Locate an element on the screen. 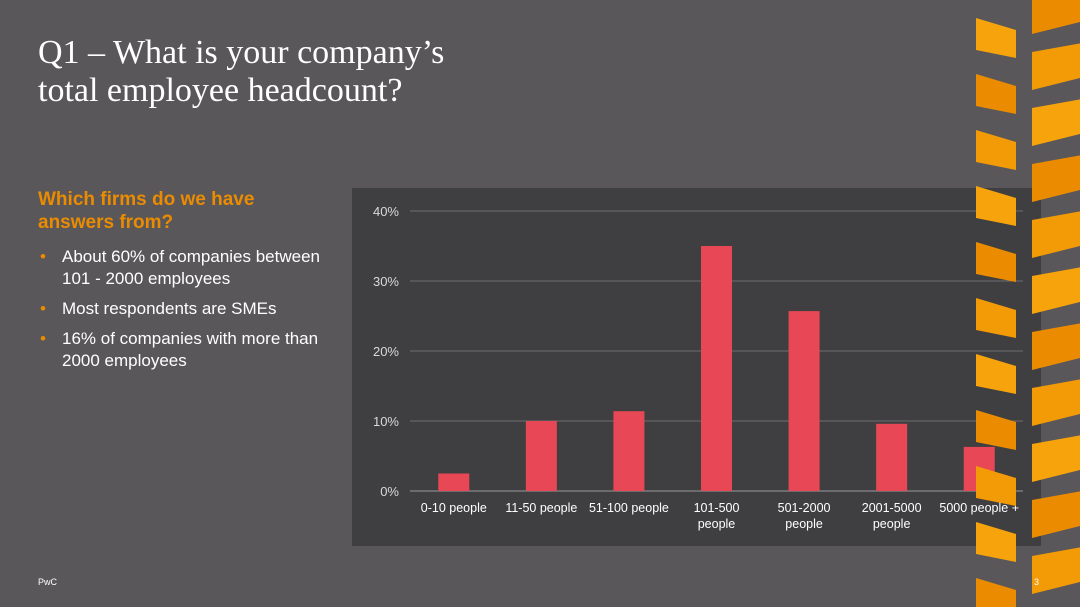 This screenshot has height=607, width=1080. subheading: Which firms do we have answers from? is located at coordinates (146, 211).